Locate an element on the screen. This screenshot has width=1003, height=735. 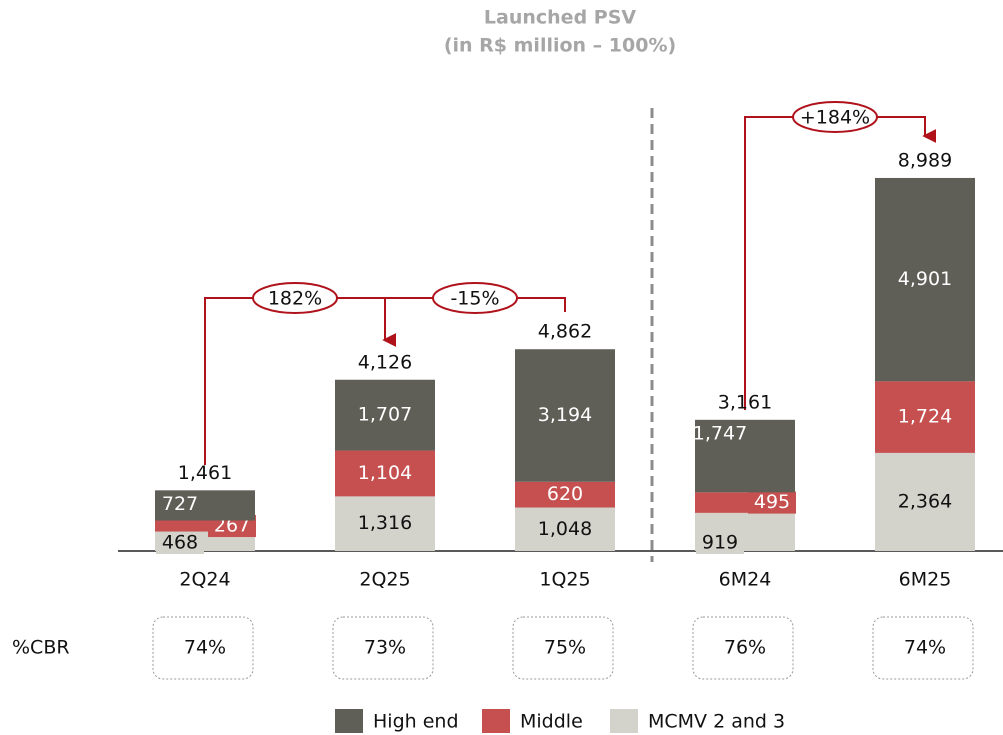
x-tick-label: 6M25 is located at coordinates (925, 580).